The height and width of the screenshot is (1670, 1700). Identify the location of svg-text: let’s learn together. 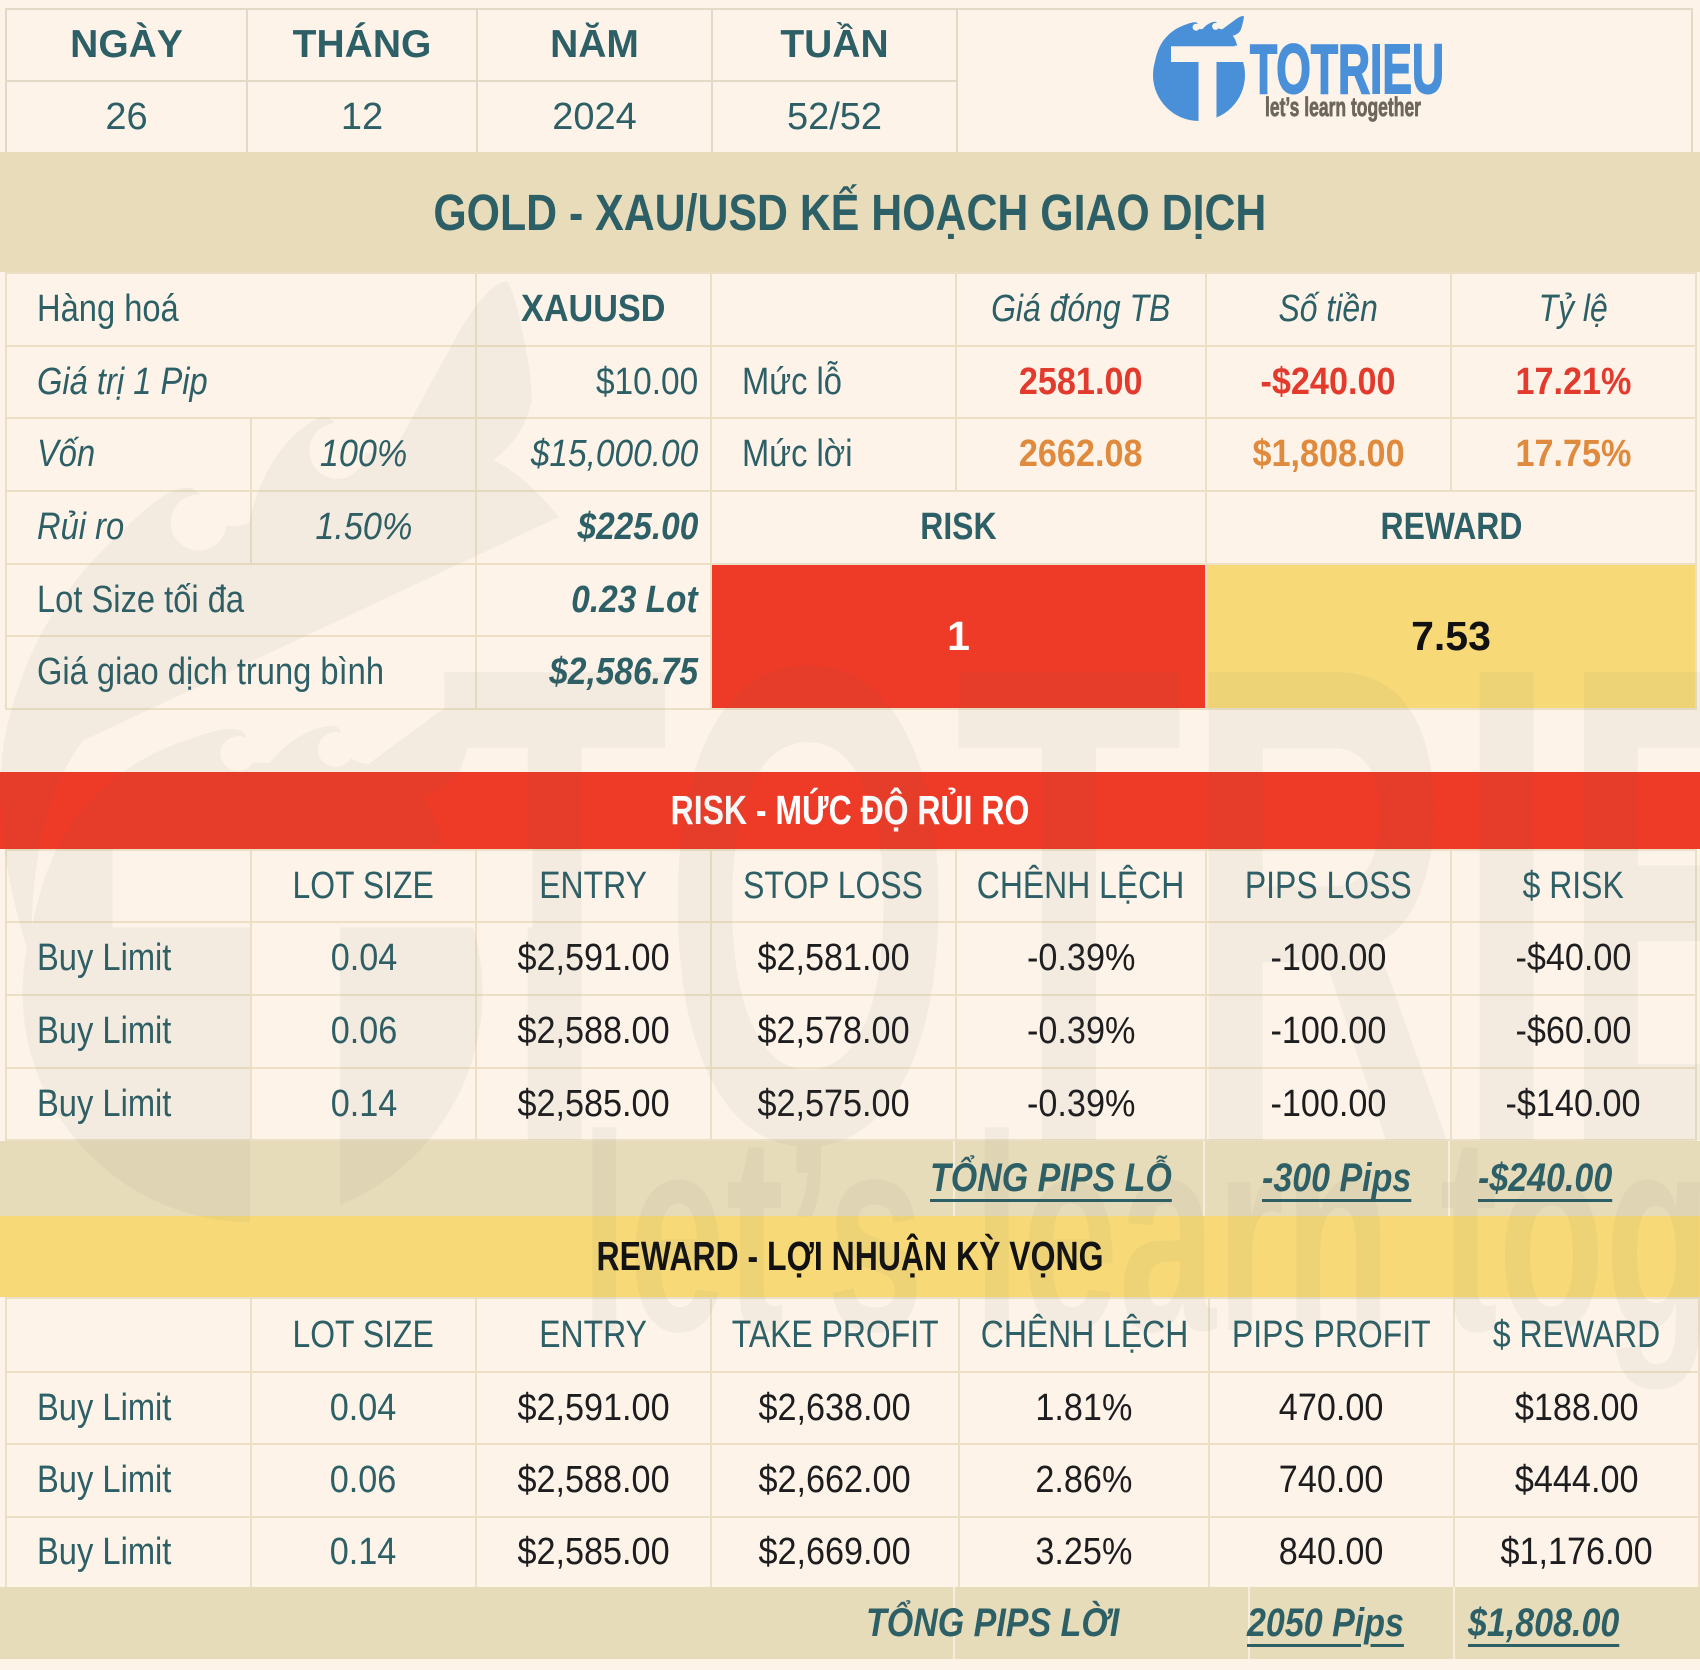
(1343, 107).